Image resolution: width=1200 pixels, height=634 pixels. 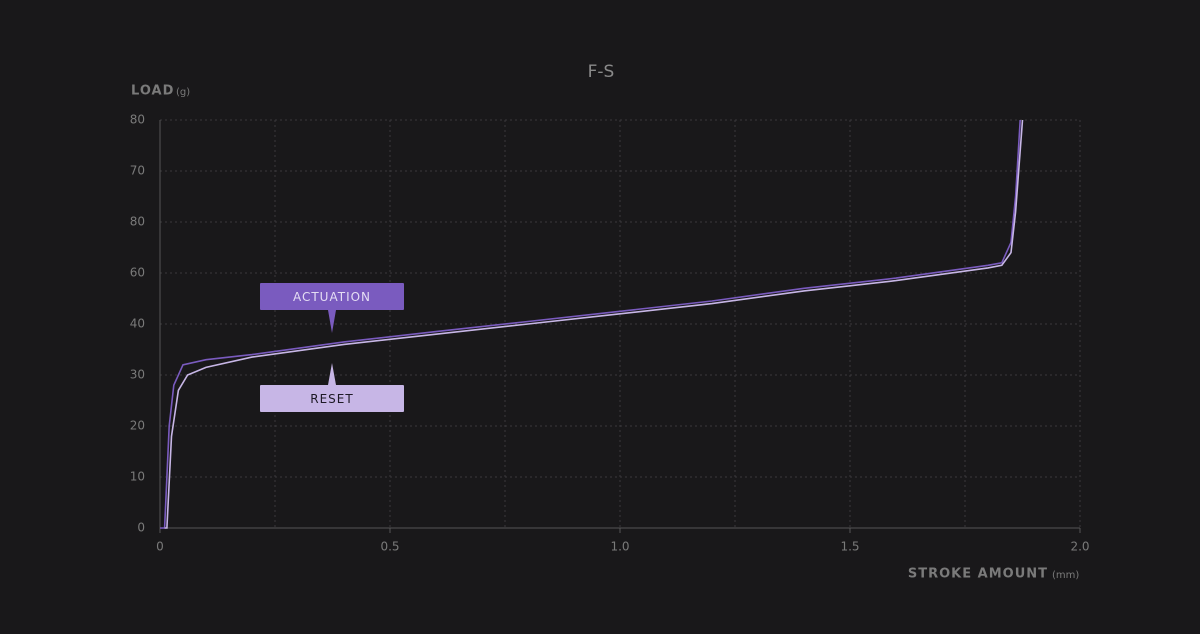 I want to click on x-tick-label: 0, so click(x=160, y=547).